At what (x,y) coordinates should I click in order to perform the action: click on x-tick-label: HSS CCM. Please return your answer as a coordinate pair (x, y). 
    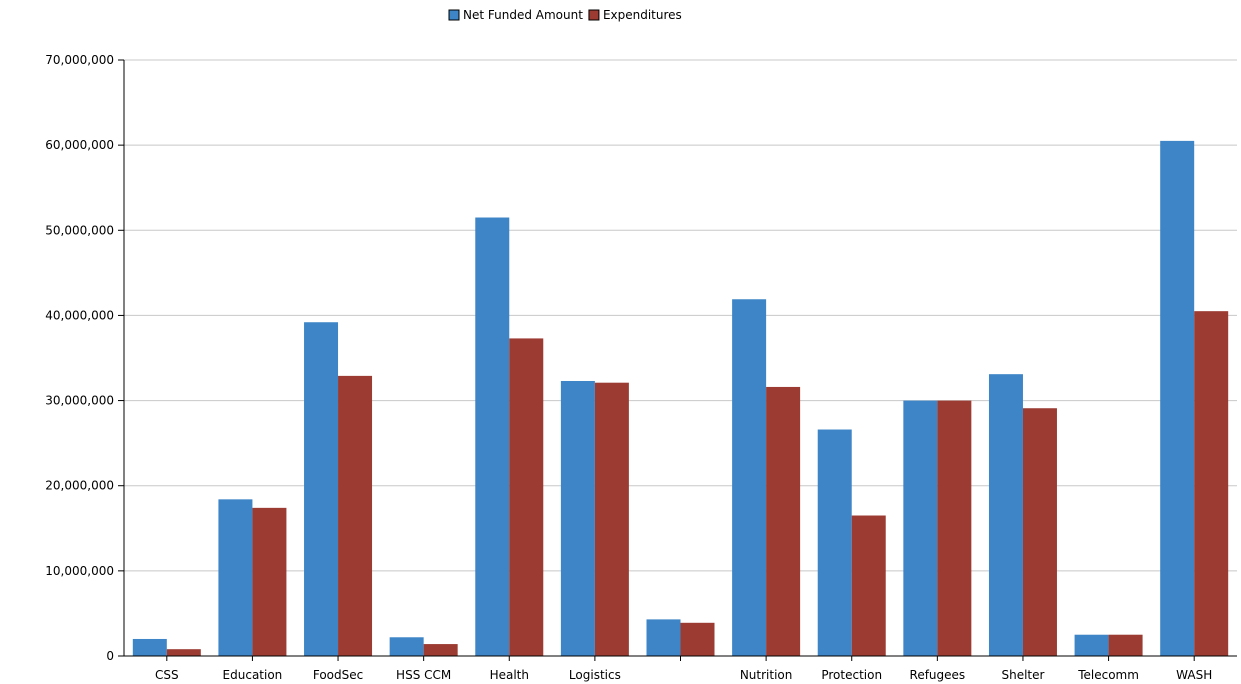
    Looking at the image, I should click on (423, 675).